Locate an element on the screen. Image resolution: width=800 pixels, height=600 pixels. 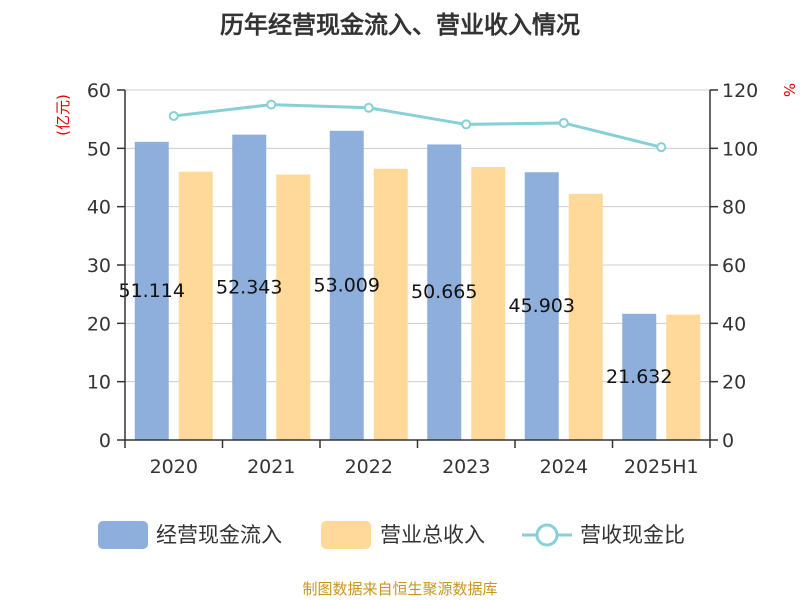
left-tick-label: 10 is located at coordinates (99, 383).